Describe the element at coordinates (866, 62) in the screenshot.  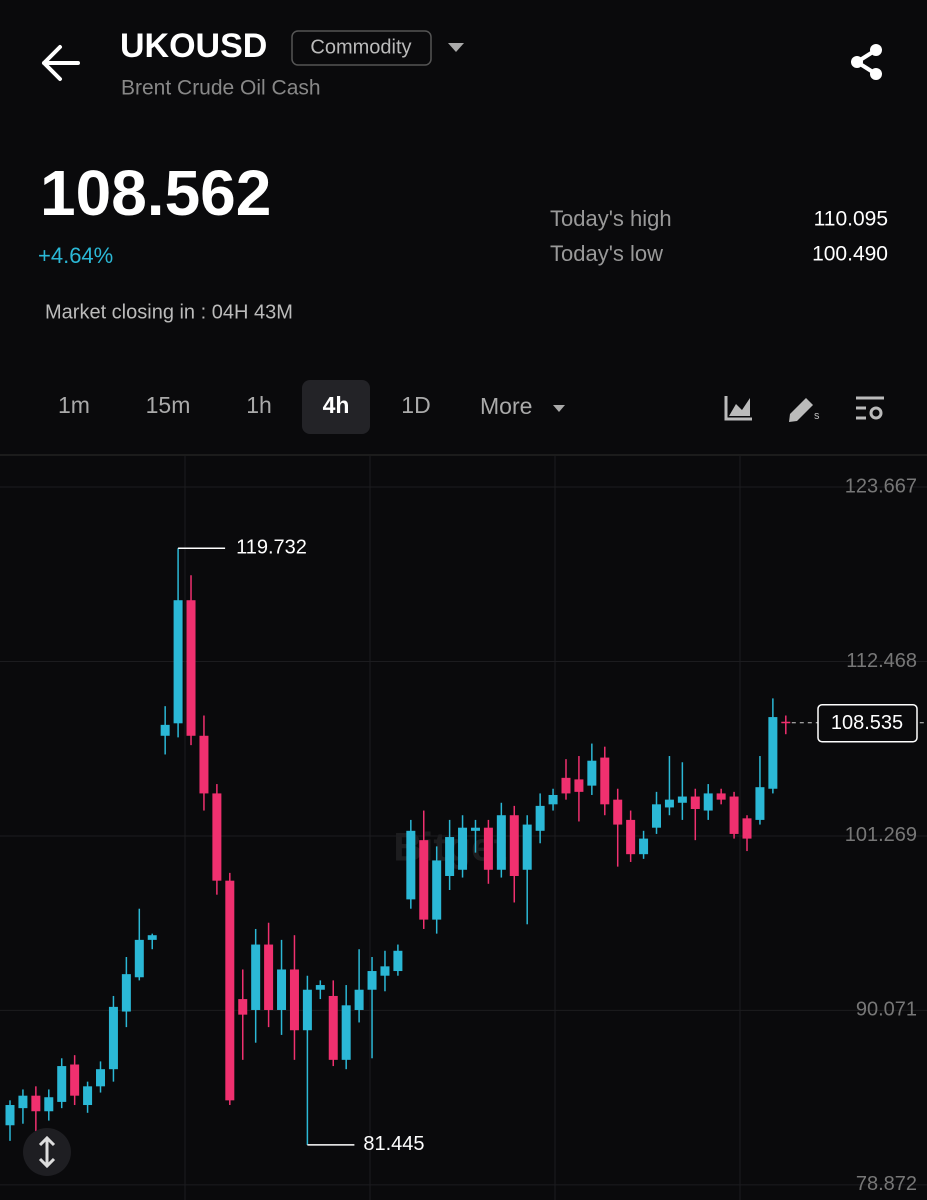
I see `share-button` at that location.